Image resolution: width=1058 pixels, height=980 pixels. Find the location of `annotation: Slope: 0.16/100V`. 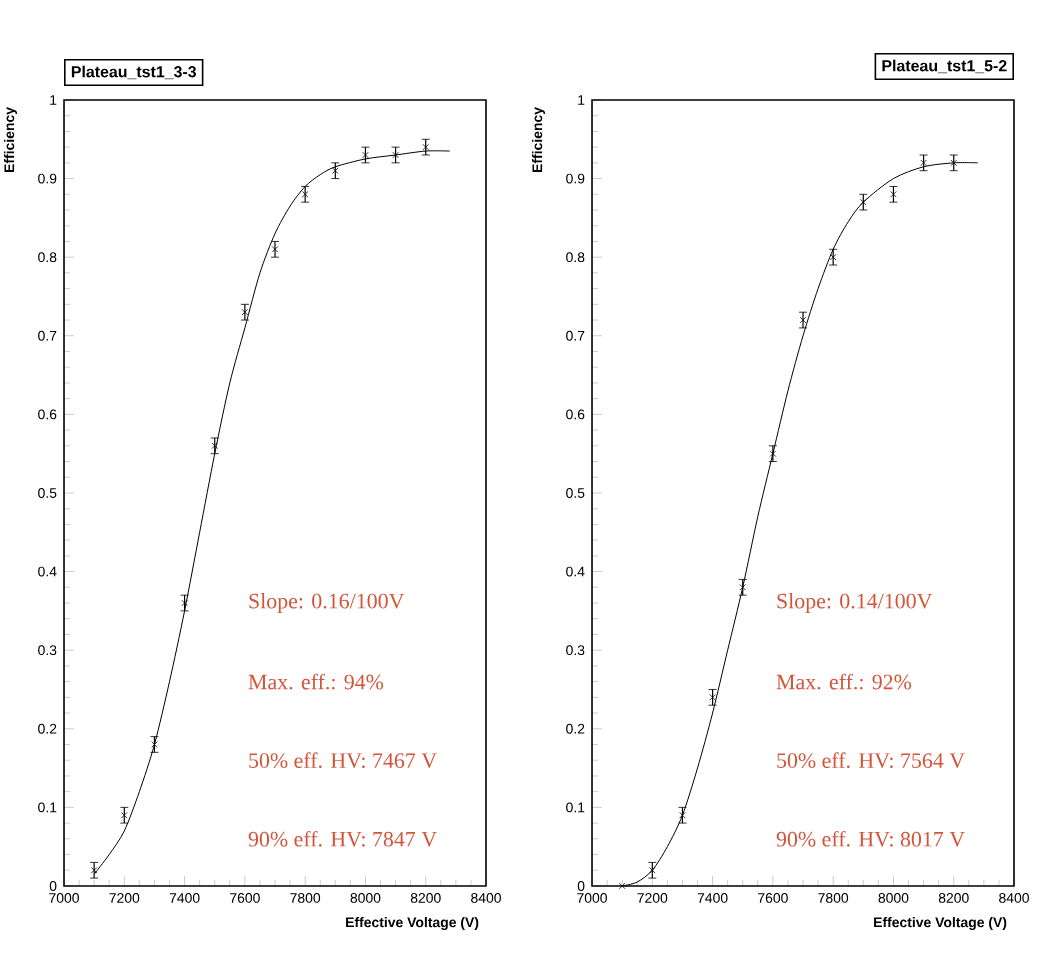

annotation: Slope: 0.16/100V is located at coordinates (327, 603).